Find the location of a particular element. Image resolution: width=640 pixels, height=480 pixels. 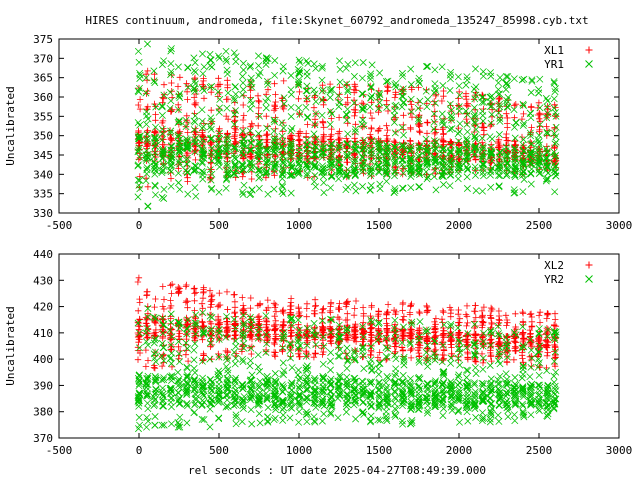

y-tick-label: 345 is located at coordinates (43, 155).